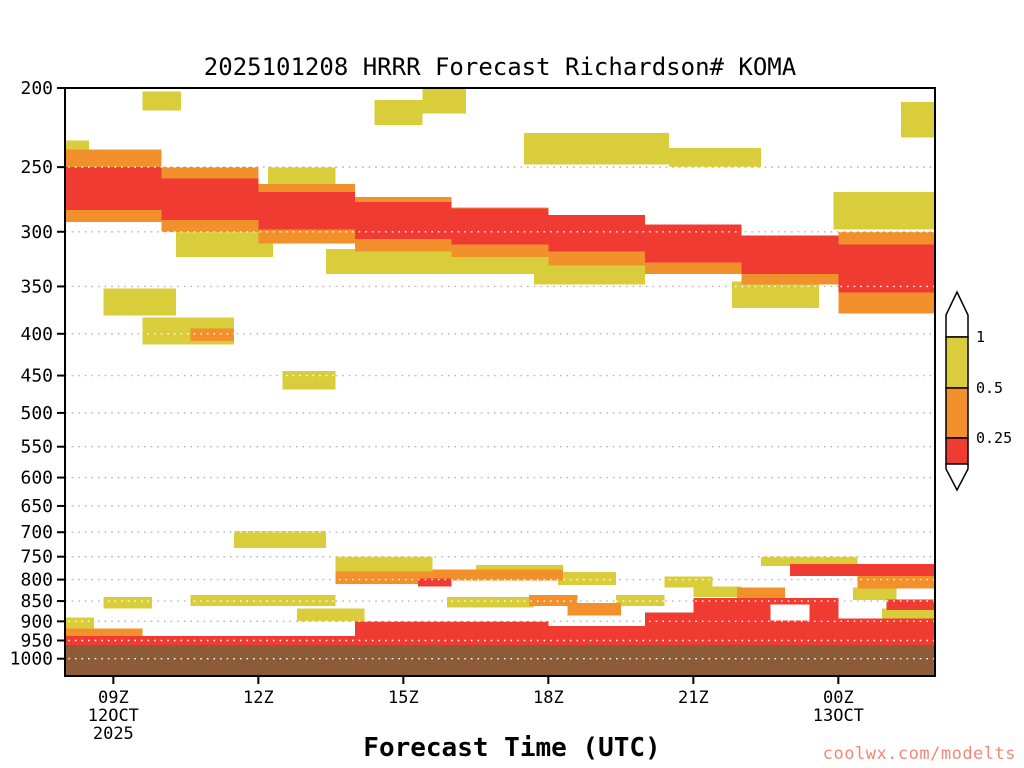 The height and width of the screenshot is (768, 1024). What do you see at coordinates (838, 716) in the screenshot?
I see `x-tick-sublabel: 13OCT` at bounding box center [838, 716].